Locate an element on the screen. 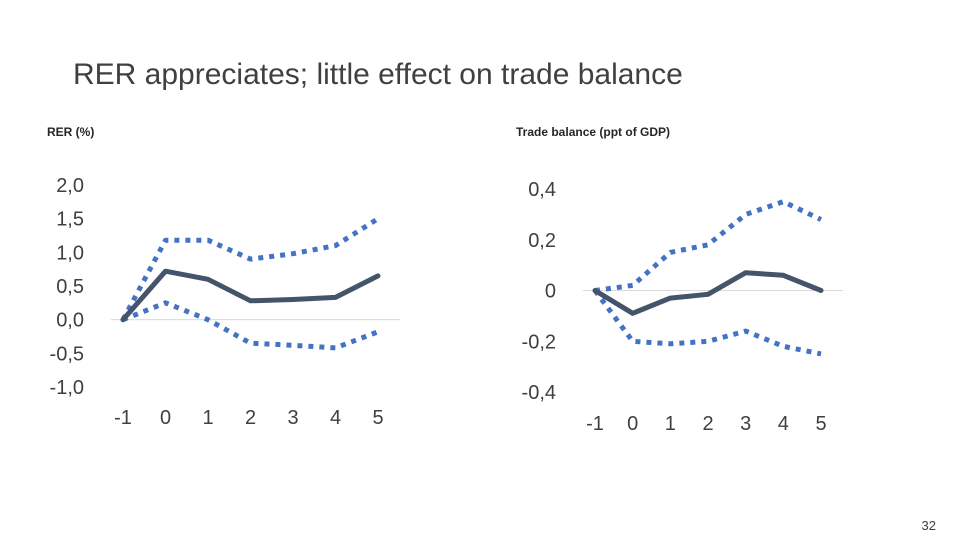 This screenshot has width=960, height=540. tb-x-tick-label: -1 is located at coordinates (595, 424).